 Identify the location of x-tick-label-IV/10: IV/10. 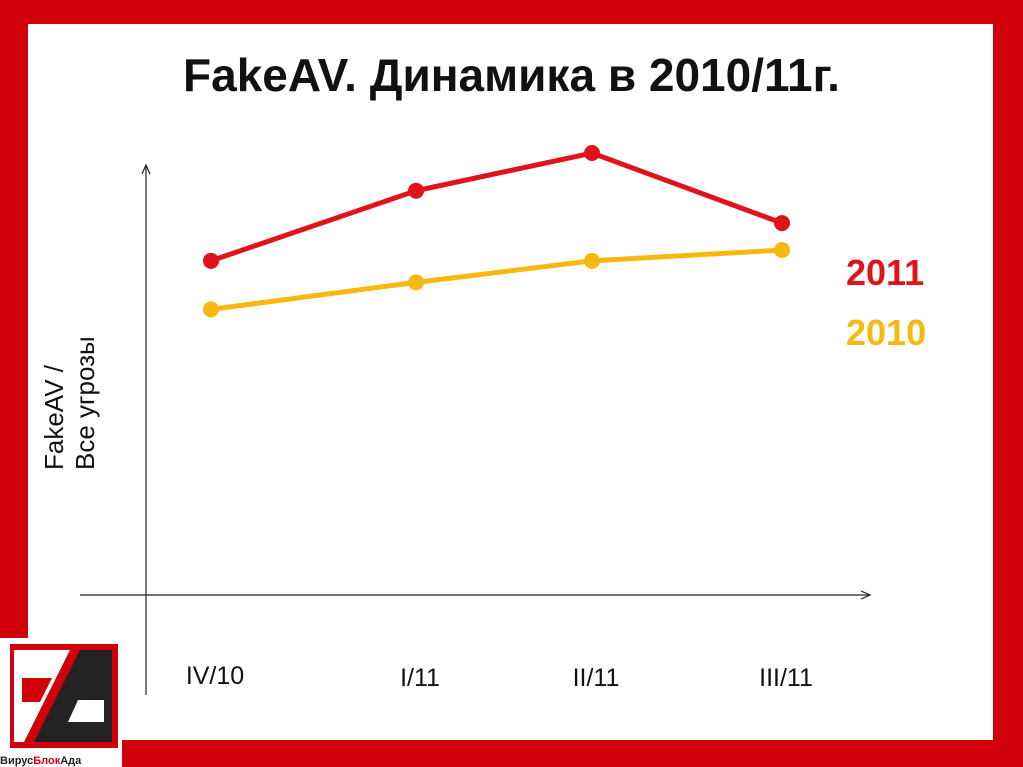
(215, 676).